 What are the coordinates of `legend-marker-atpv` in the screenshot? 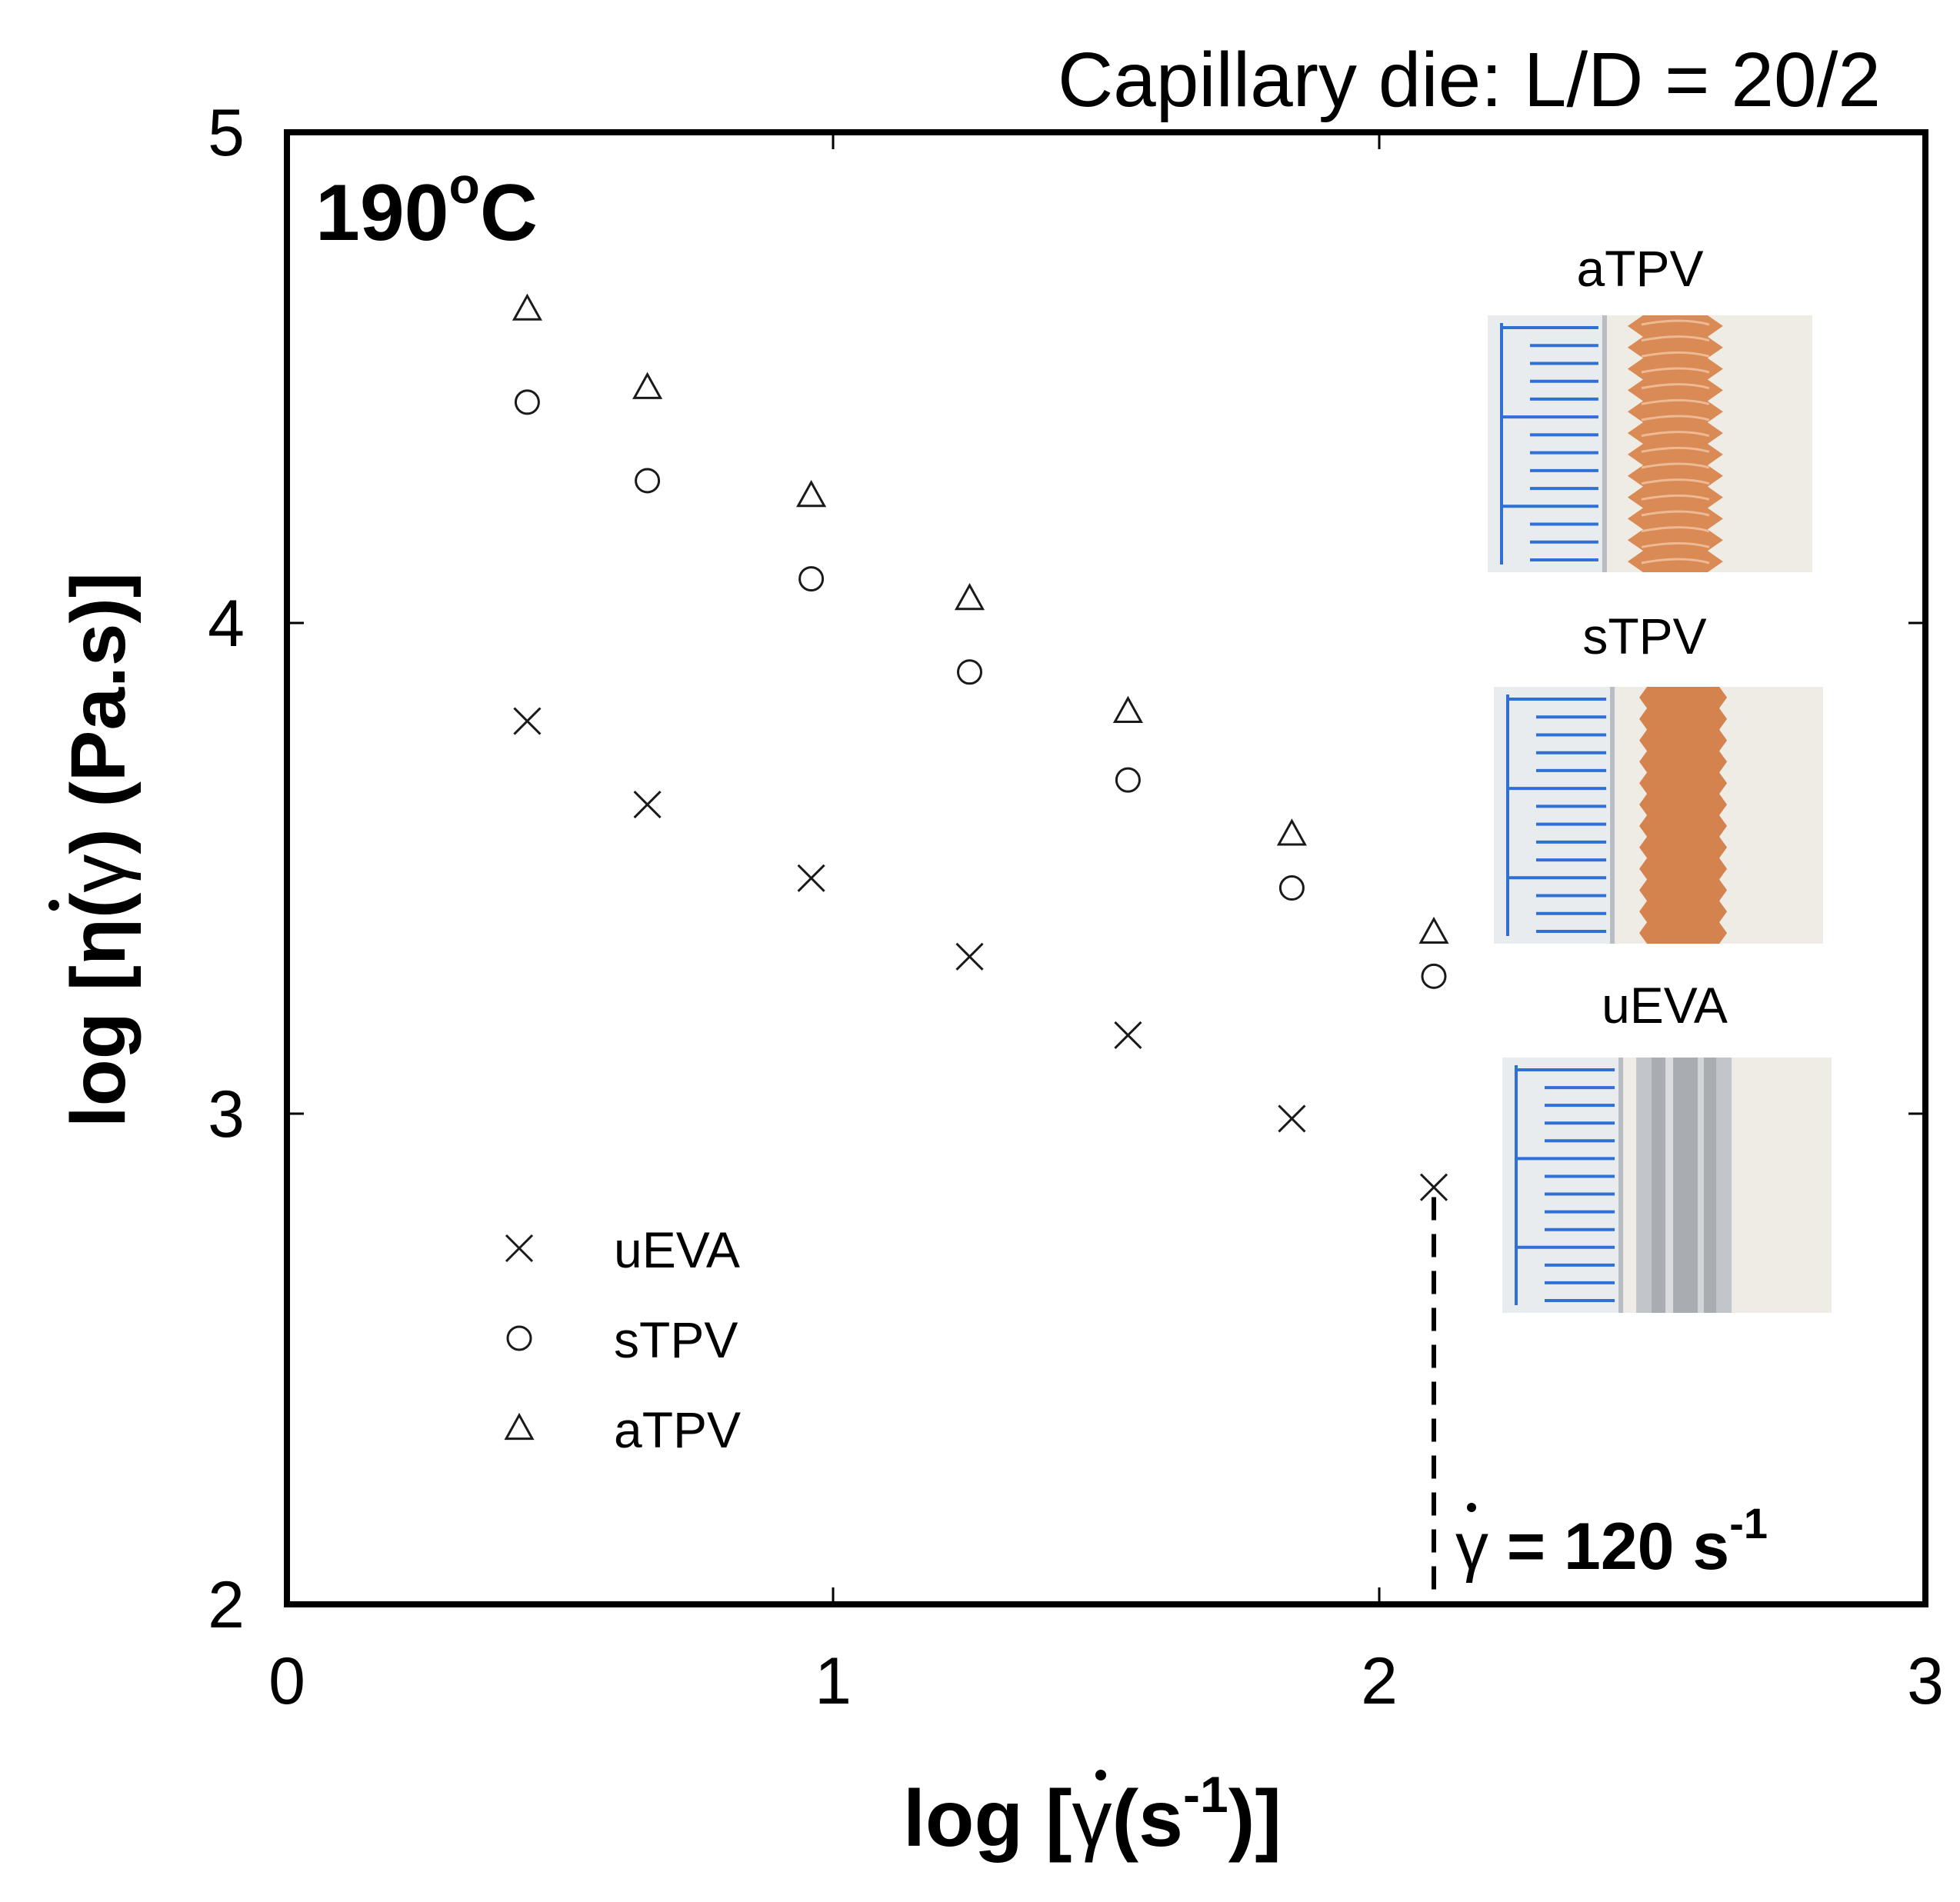 It's located at (519, 1426).